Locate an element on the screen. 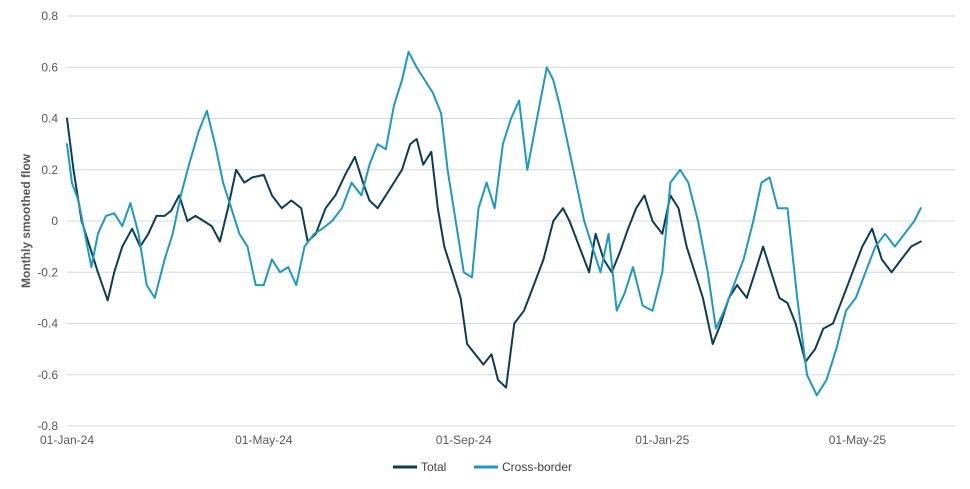 This screenshot has height=489, width=970. x-tick-label: 01-Jan-24 is located at coordinates (67, 440).